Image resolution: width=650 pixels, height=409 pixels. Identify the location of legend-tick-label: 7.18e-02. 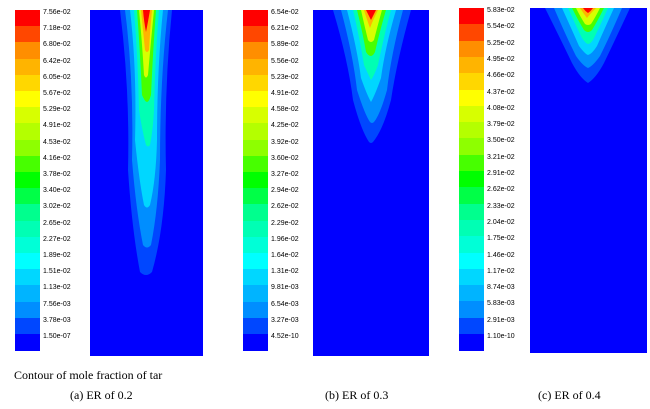
(57, 29).